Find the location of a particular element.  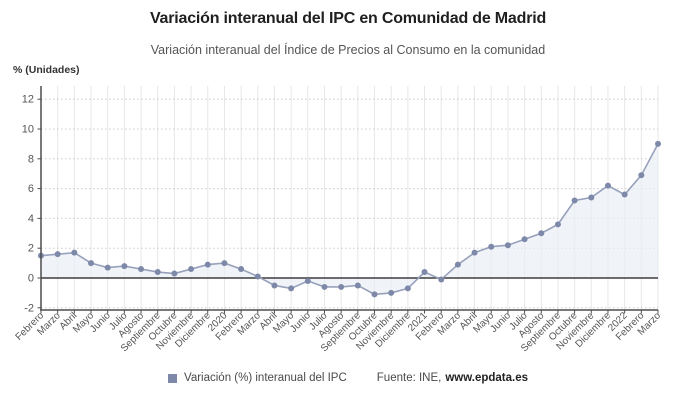

y-axis-tick-label: 12 is located at coordinates (28, 100).